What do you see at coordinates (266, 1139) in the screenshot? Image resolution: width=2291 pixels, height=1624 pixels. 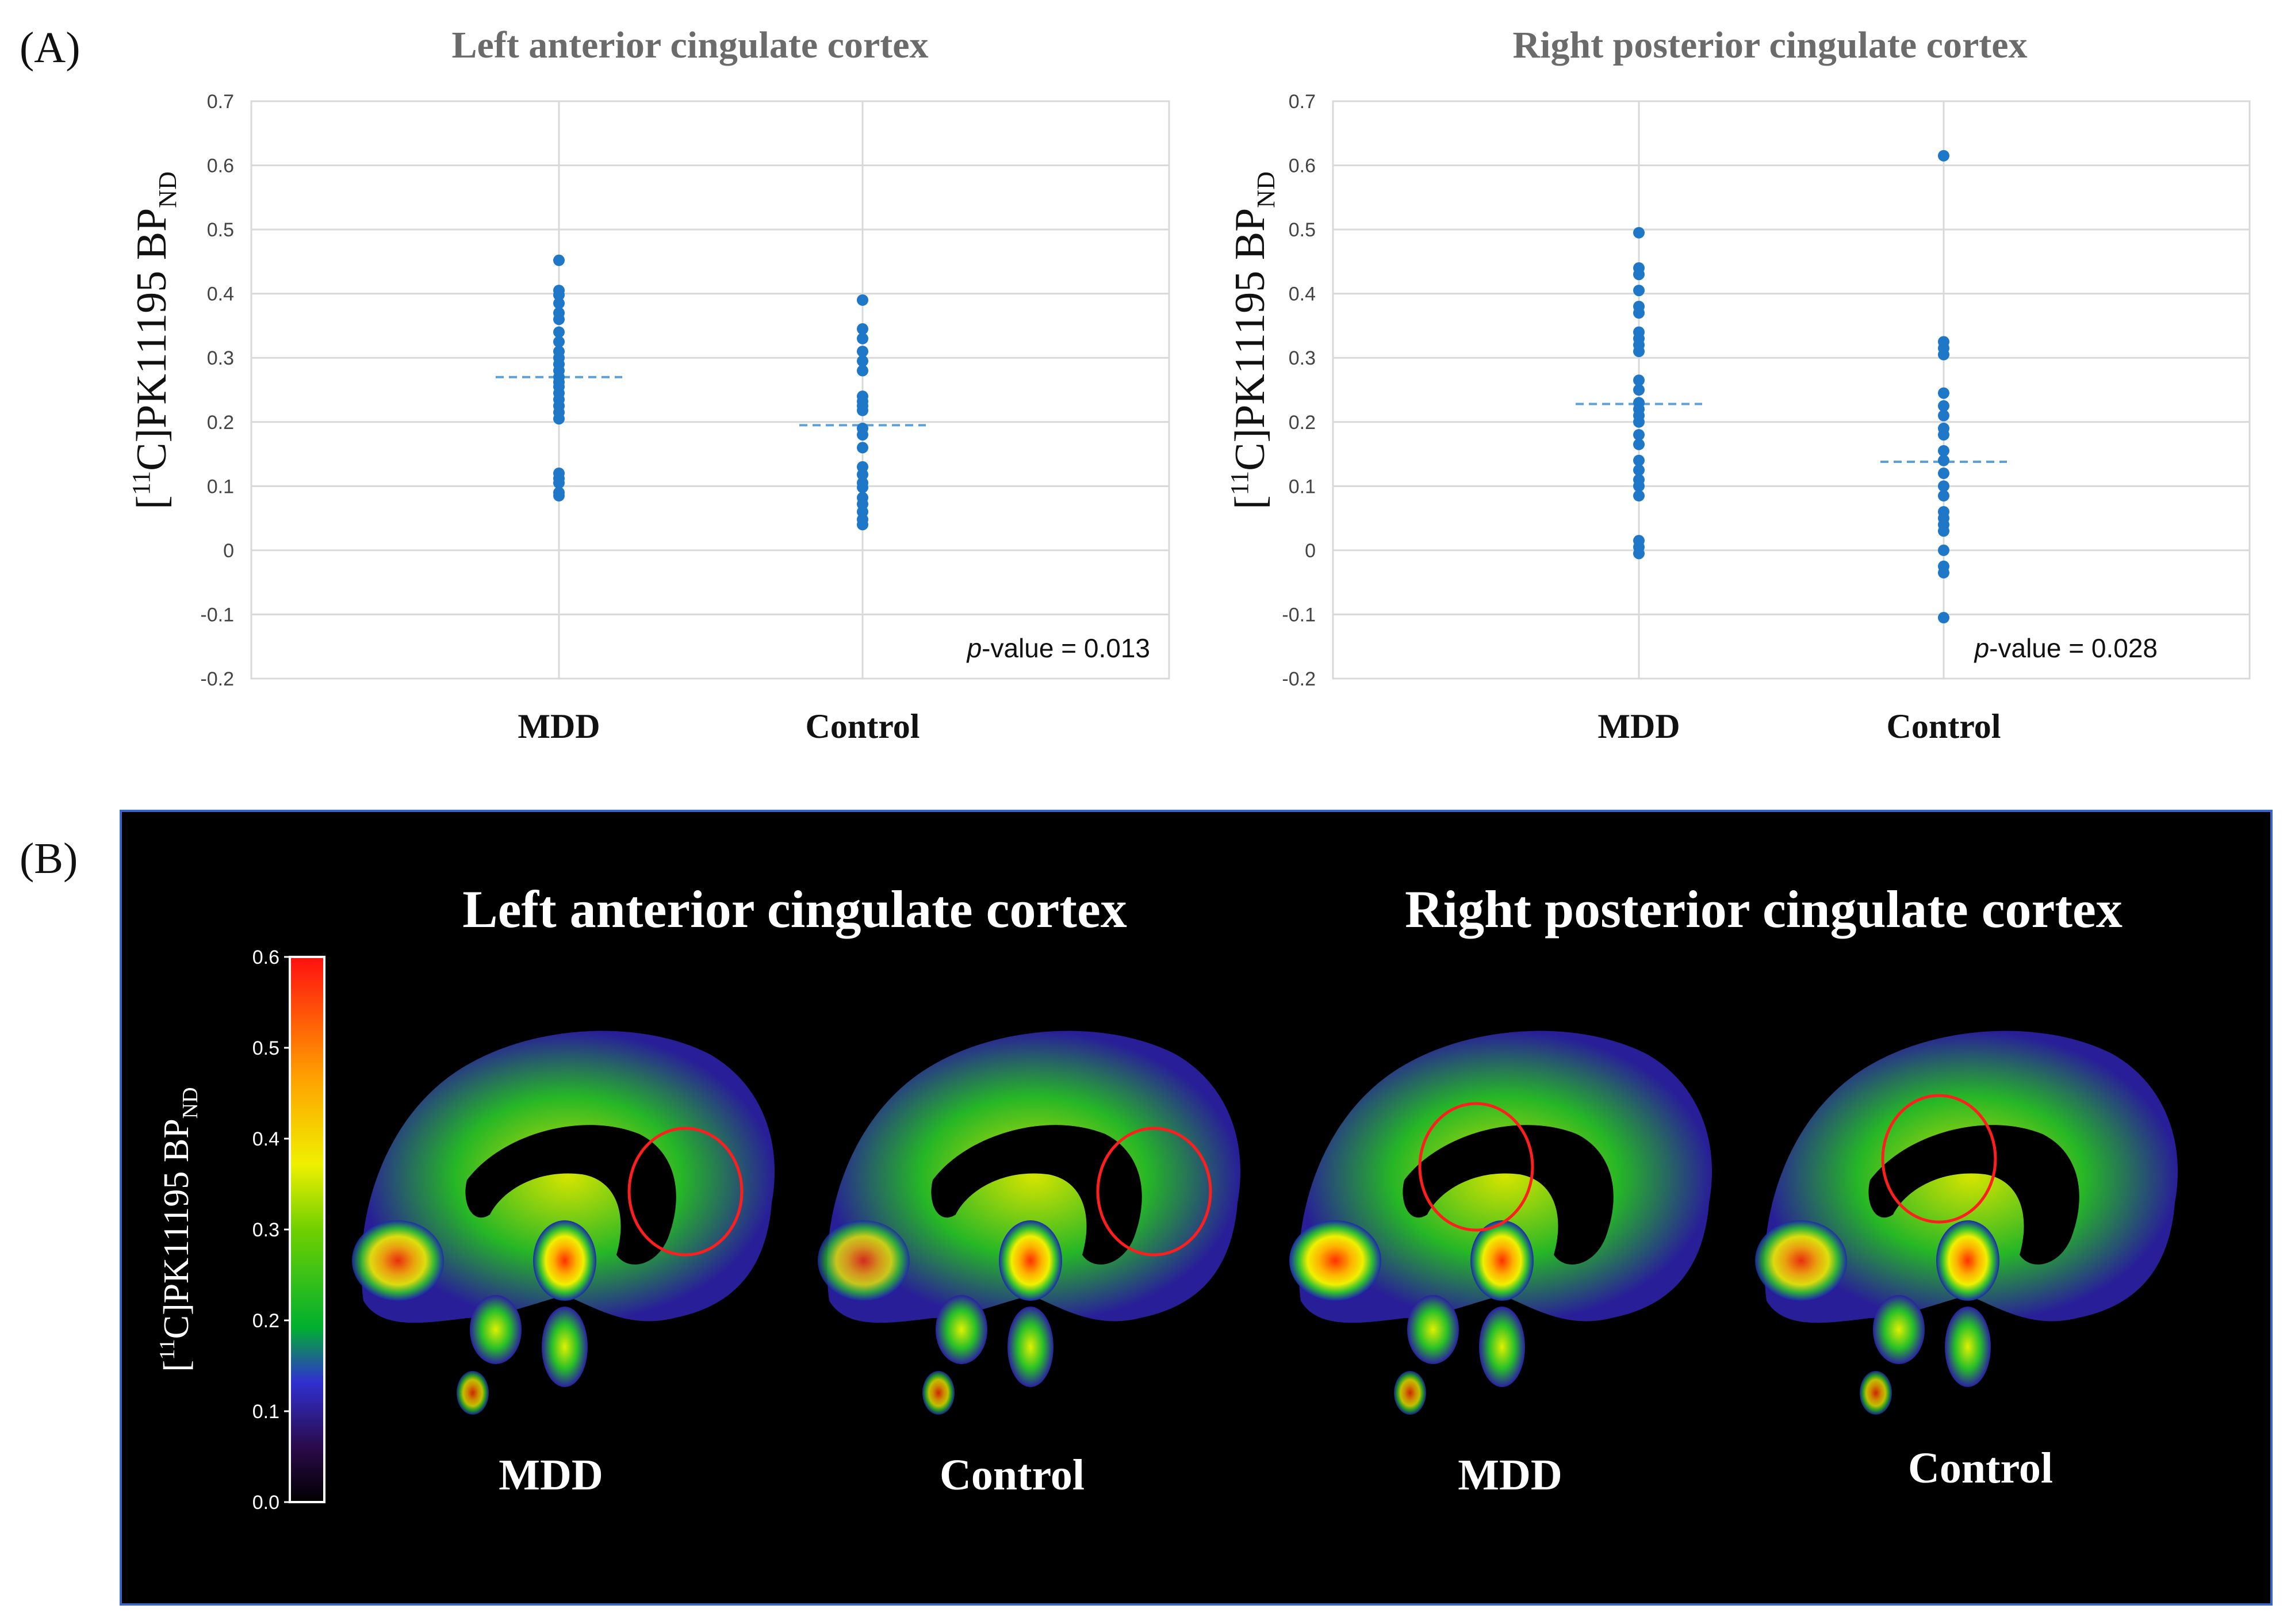 I see `colorbar-tick-label: 0.4` at bounding box center [266, 1139].